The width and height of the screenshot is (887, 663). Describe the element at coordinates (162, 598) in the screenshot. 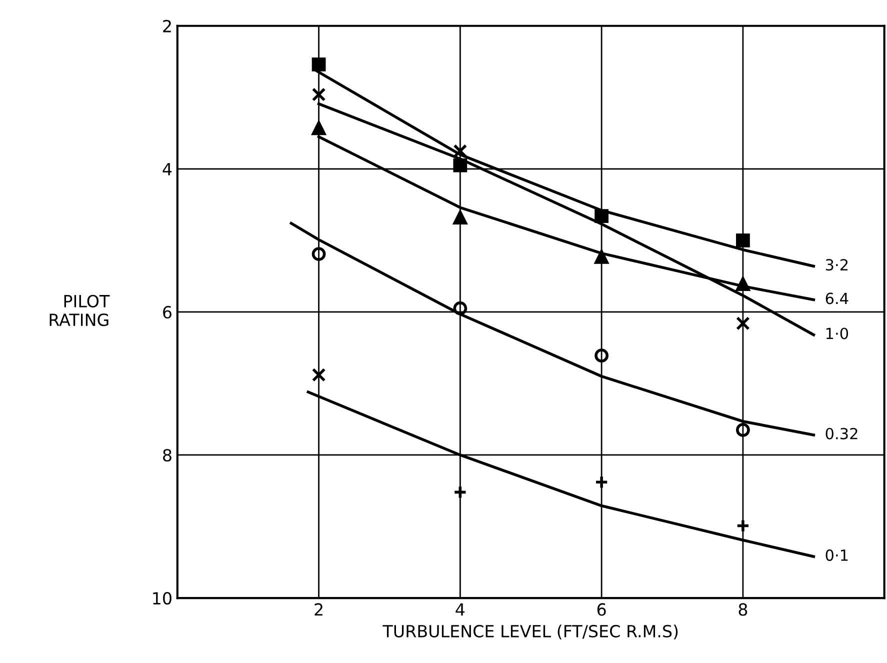

I see `y-tick-label: 10` at that location.